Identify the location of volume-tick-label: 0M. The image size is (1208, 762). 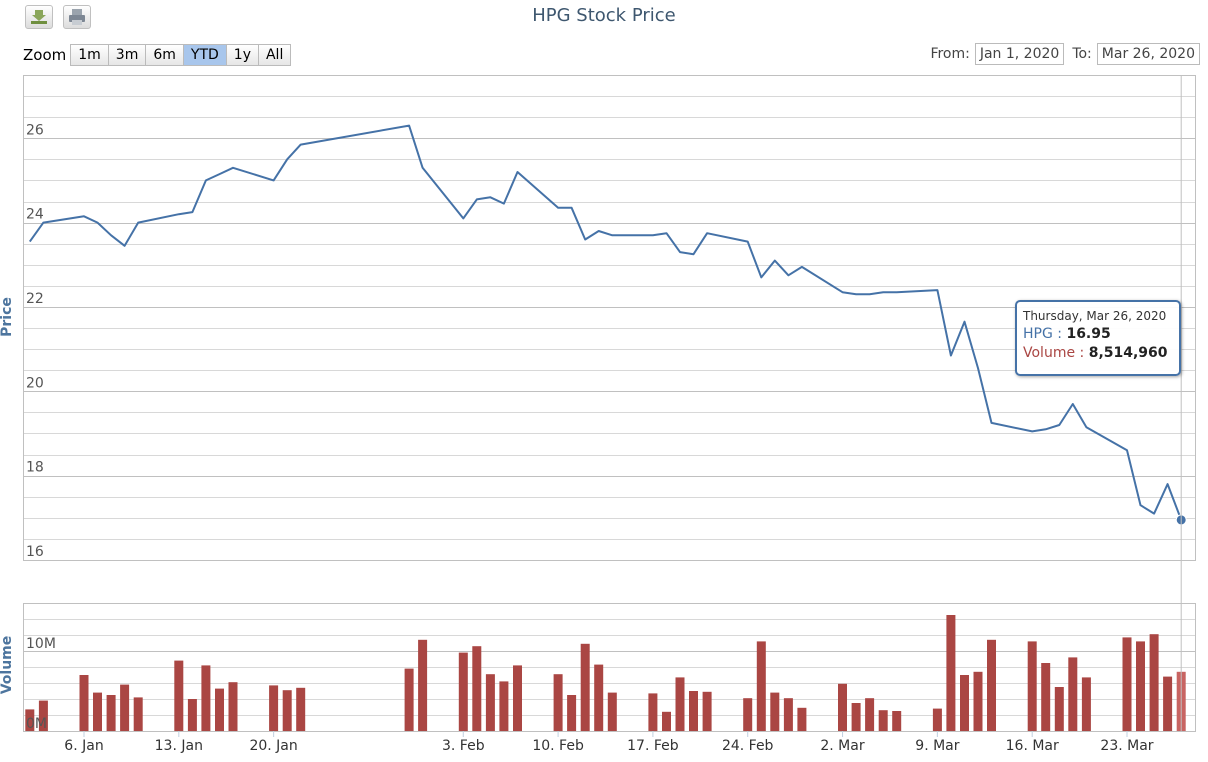
(36, 724).